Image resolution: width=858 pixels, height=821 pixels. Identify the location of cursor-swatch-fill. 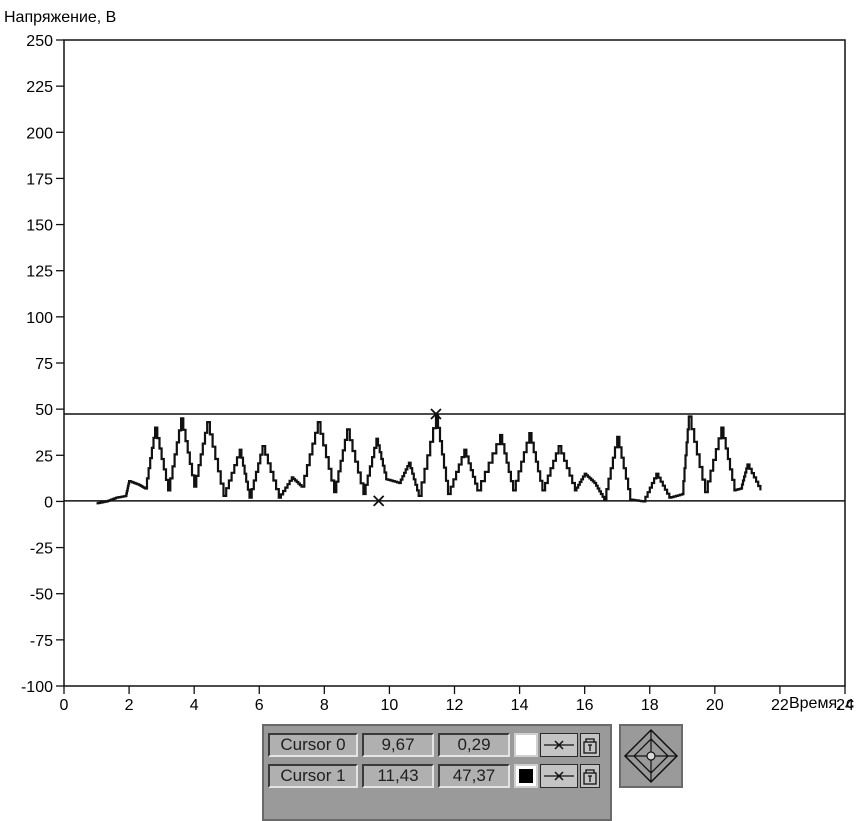
(526, 776).